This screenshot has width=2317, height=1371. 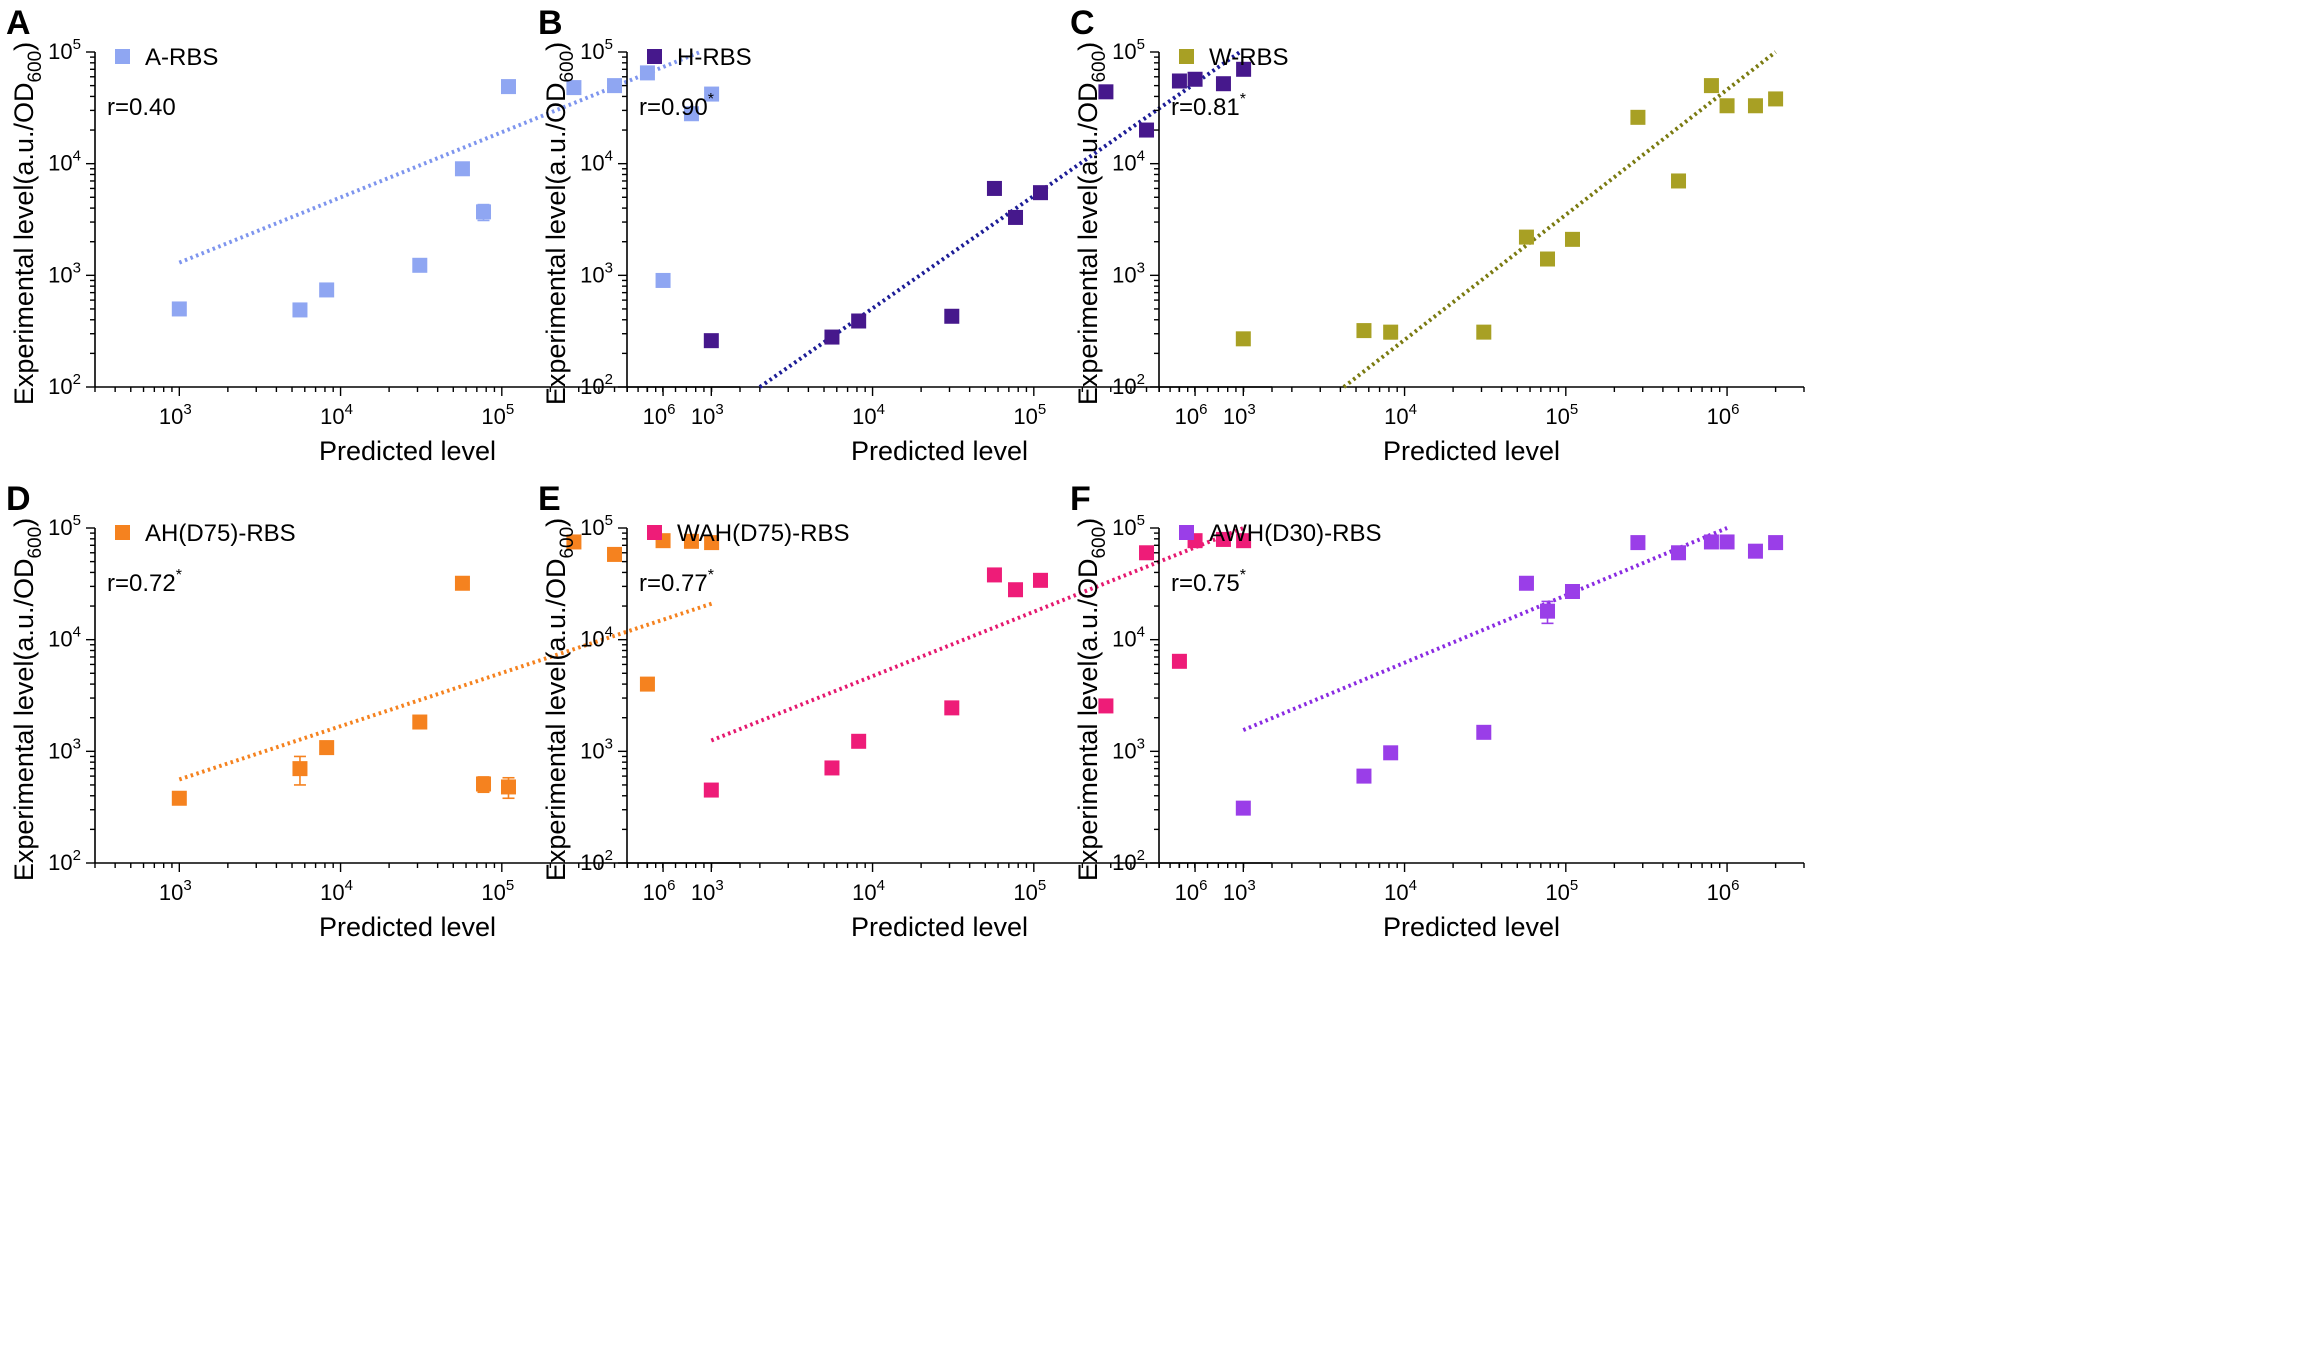 What do you see at coordinates (1249, 57) in the screenshot?
I see `legend-label: W-RBS` at bounding box center [1249, 57].